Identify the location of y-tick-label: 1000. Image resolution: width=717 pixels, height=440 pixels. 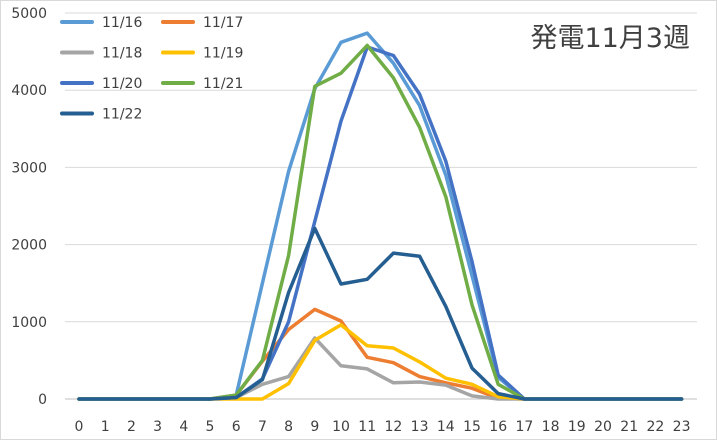
(29, 323).